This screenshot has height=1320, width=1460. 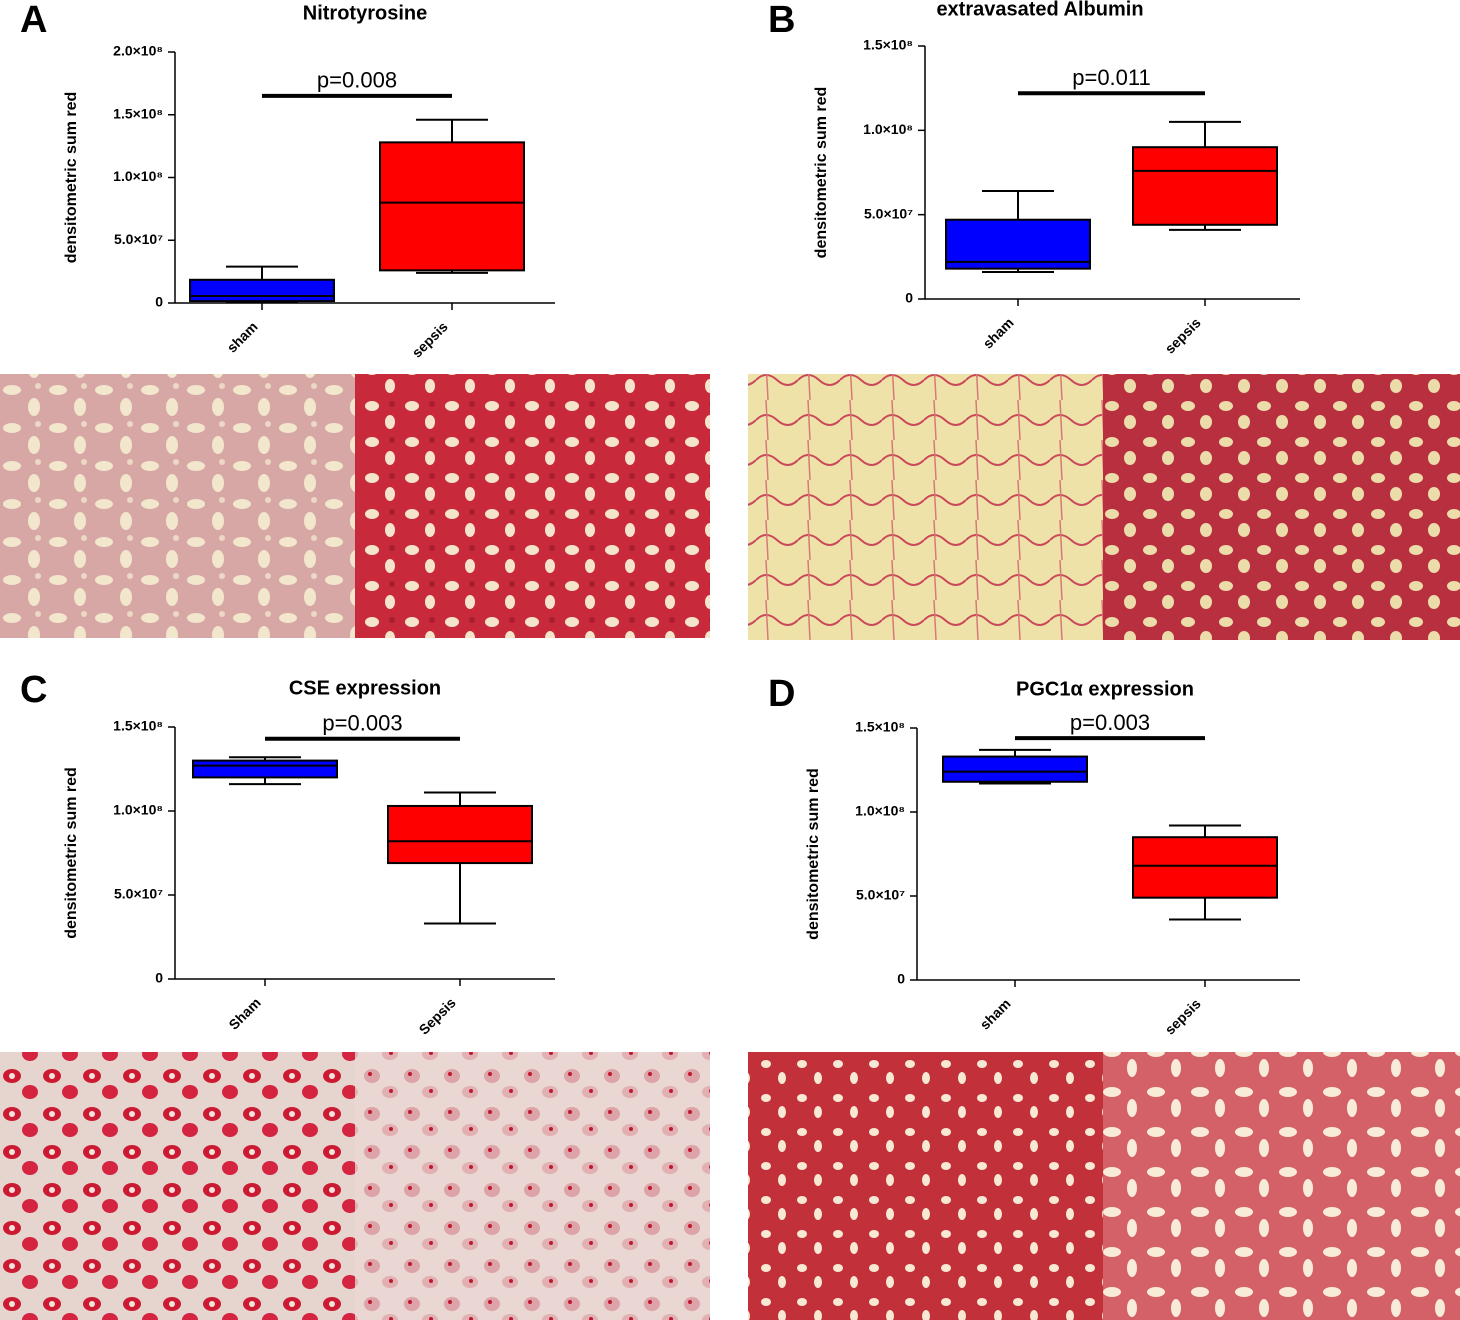 What do you see at coordinates (365, 688) in the screenshot?
I see `chart-title: CSE expression` at bounding box center [365, 688].